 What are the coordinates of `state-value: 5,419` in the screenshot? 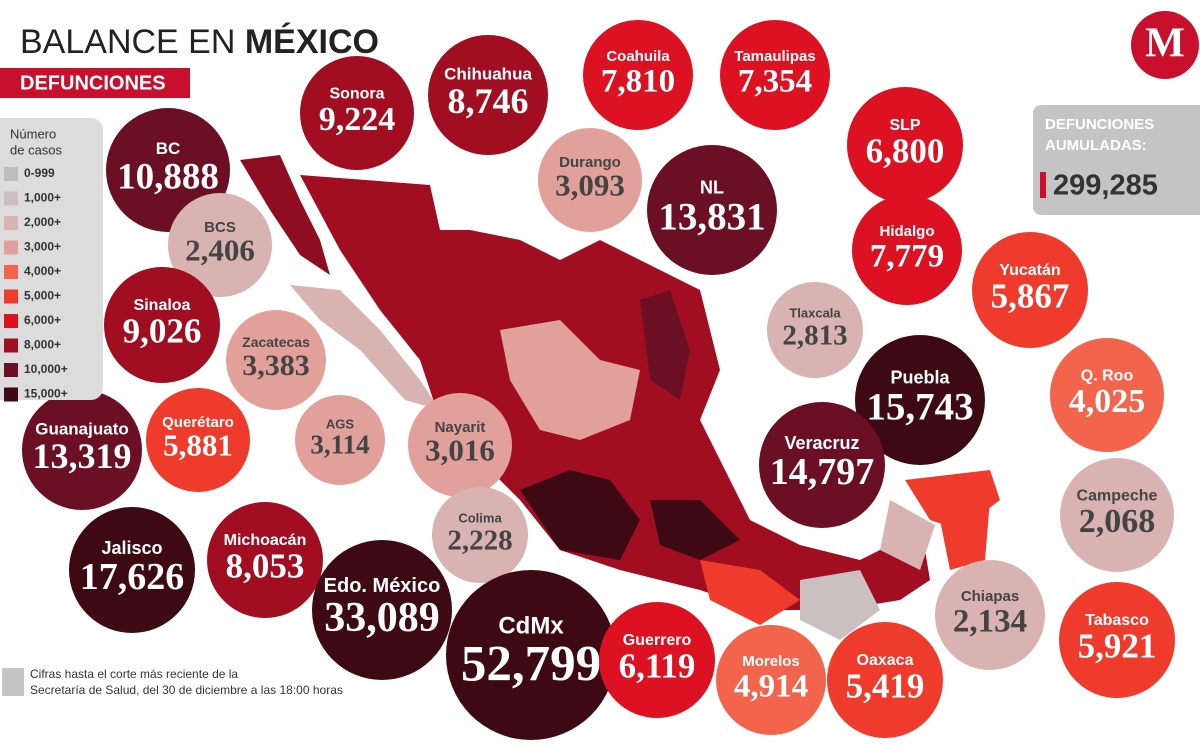 It's located at (885, 685).